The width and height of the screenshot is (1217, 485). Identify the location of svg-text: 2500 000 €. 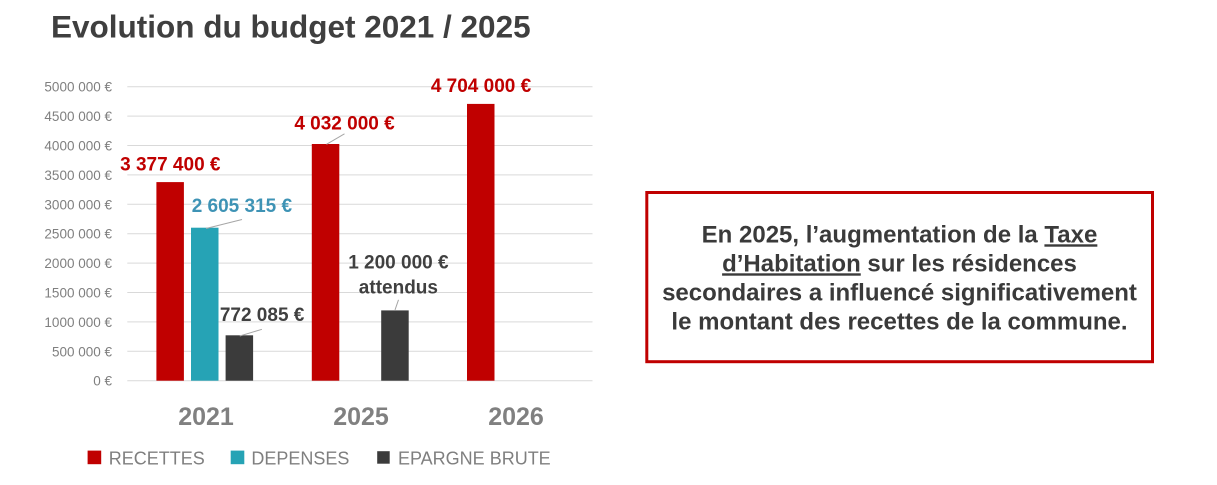
(78, 234).